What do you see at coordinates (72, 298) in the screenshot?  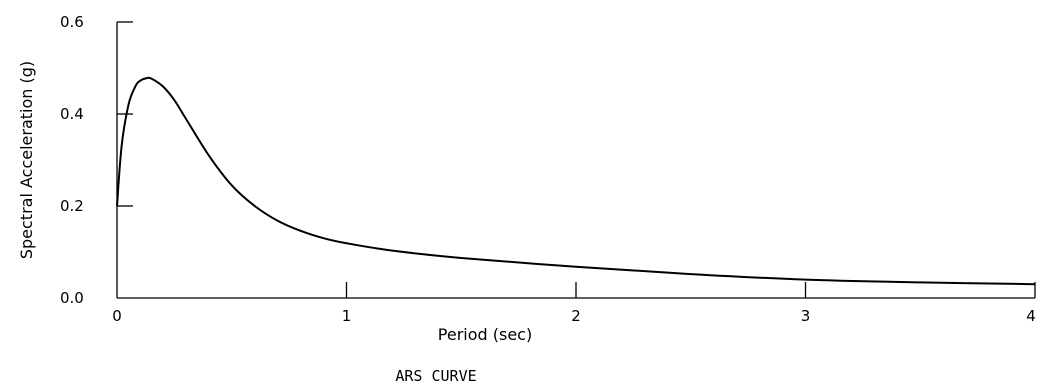 I see `y-tick-label: 0.0` at bounding box center [72, 298].